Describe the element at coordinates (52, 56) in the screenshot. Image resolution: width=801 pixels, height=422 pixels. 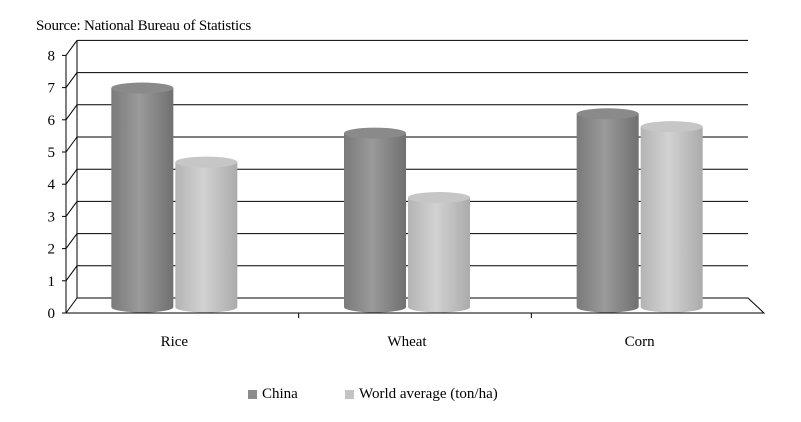
I see `y-tick-label: 8` at that location.